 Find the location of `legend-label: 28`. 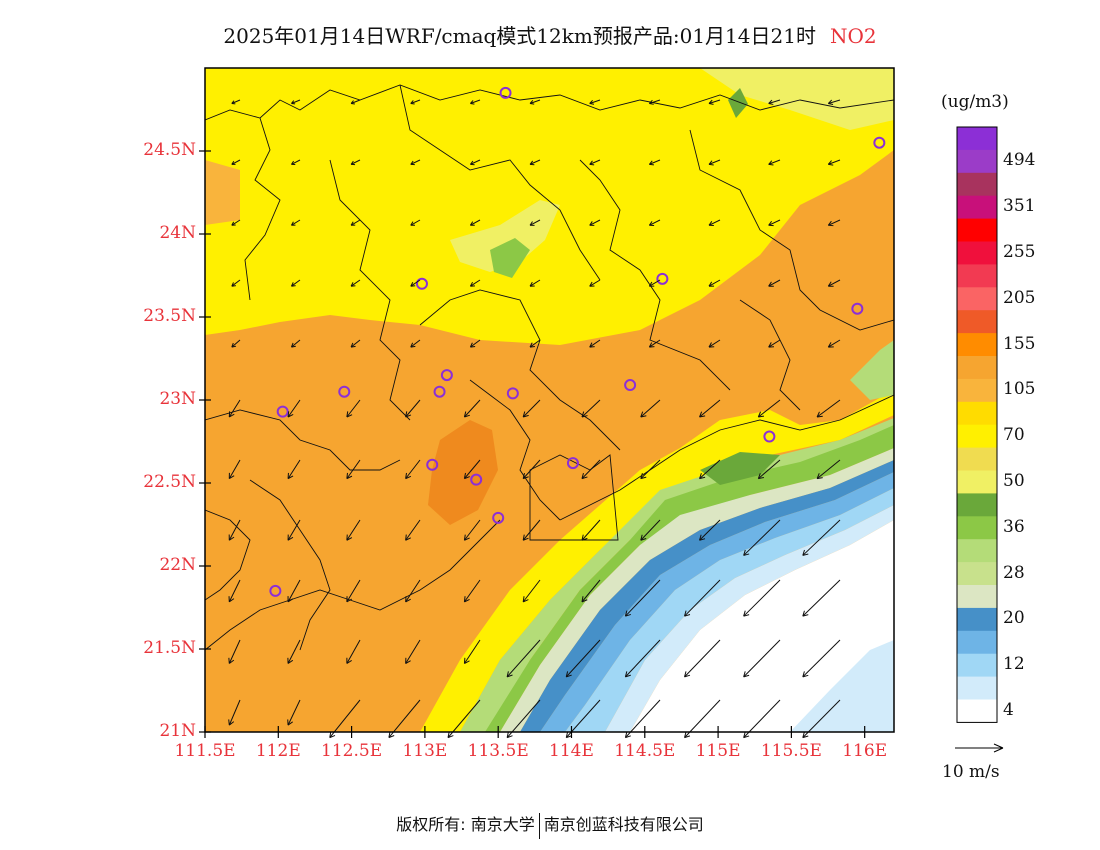

legend-label: 28 is located at coordinates (1014, 572).